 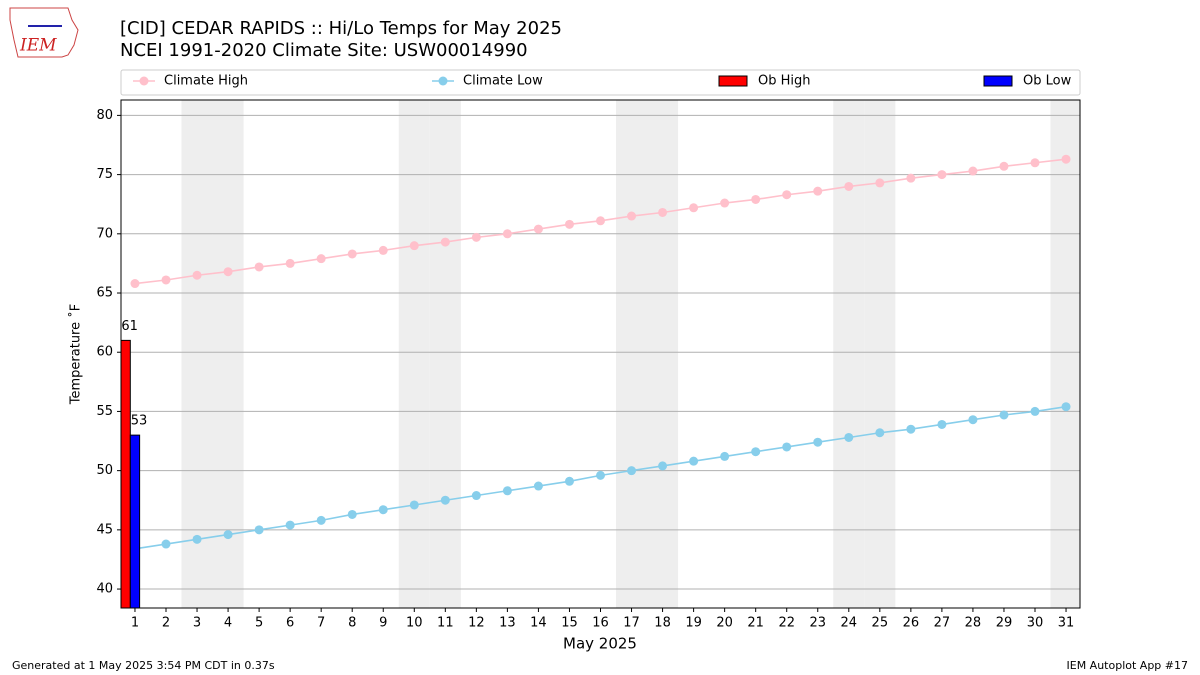 What do you see at coordinates (166, 623) in the screenshot?
I see `x-tick-label: 2` at bounding box center [166, 623].